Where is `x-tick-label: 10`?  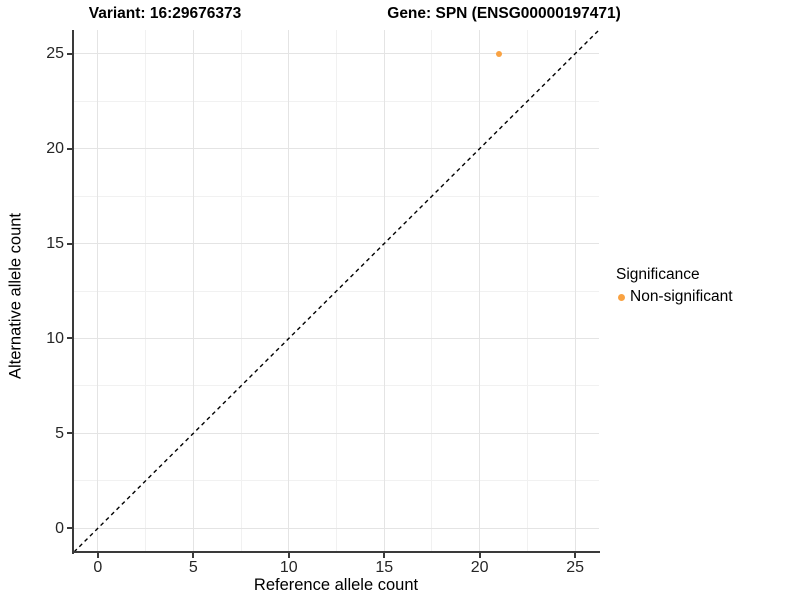
x-tick-label: 10 is located at coordinates (288, 567).